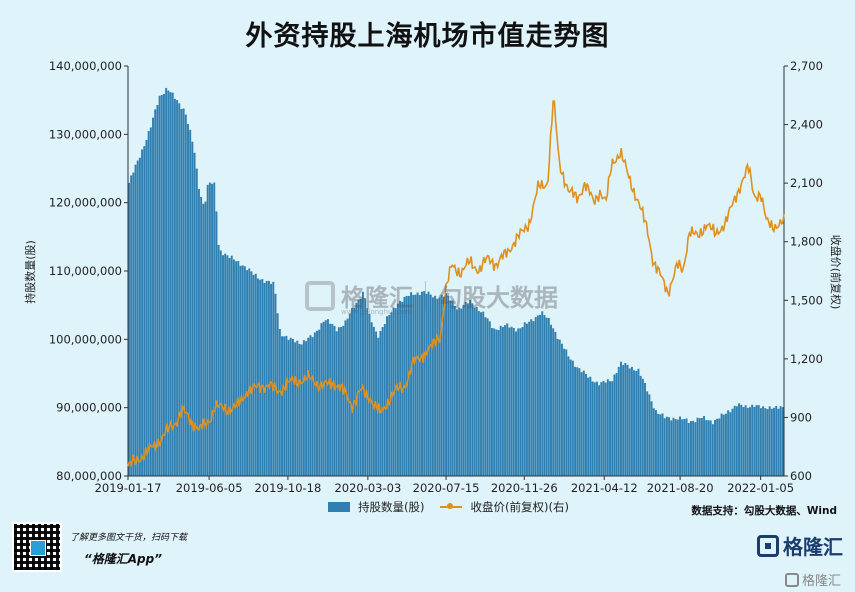 The height and width of the screenshot is (592, 855). What do you see at coordinates (448, 507) in the screenshot?
I see `legend: 持股数量(股) 收盘价(前复权)(右)` at bounding box center [448, 507].